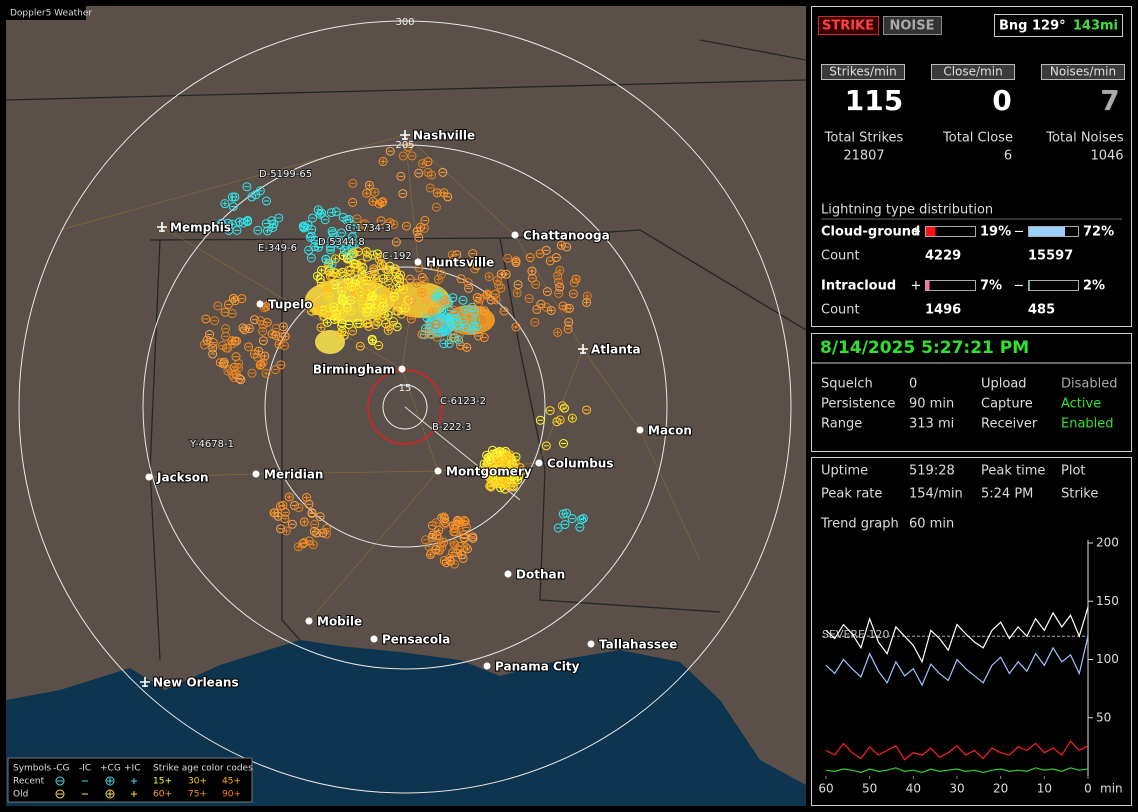  Describe the element at coordinates (1107, 601) in the screenshot. I see `y-tick-label: 150` at that location.